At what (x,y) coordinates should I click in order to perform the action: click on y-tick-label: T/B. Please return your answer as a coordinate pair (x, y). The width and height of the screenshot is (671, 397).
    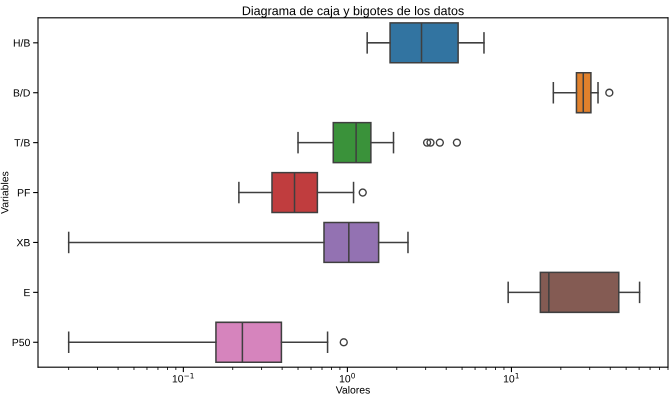
    Looking at the image, I should click on (22, 142).